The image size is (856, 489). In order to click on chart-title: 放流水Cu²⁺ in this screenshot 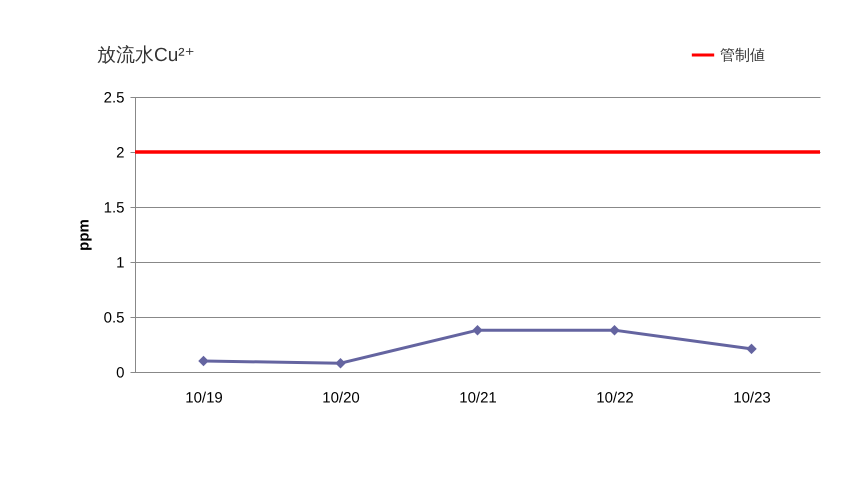, I will do `click(146, 55)`.